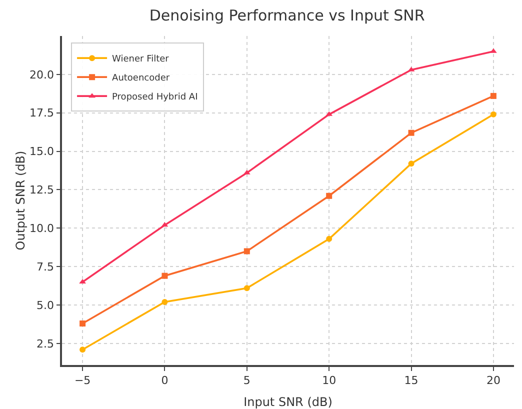 Image resolution: width=522 pixels, height=409 pixels. What do you see at coordinates (45, 267) in the screenshot?
I see `y-tick-label: 7.5` at bounding box center [45, 267].